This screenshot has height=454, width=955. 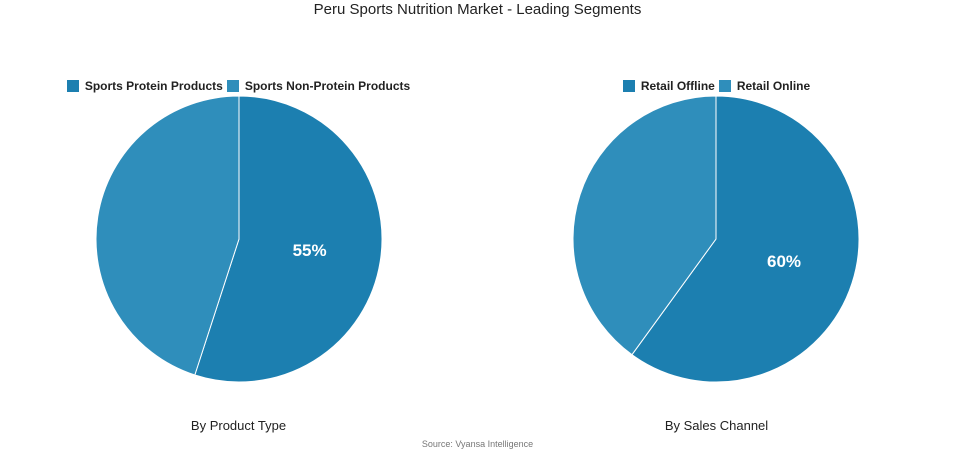 I want to click on legend-label: Retail Offline, so click(x=677, y=86).